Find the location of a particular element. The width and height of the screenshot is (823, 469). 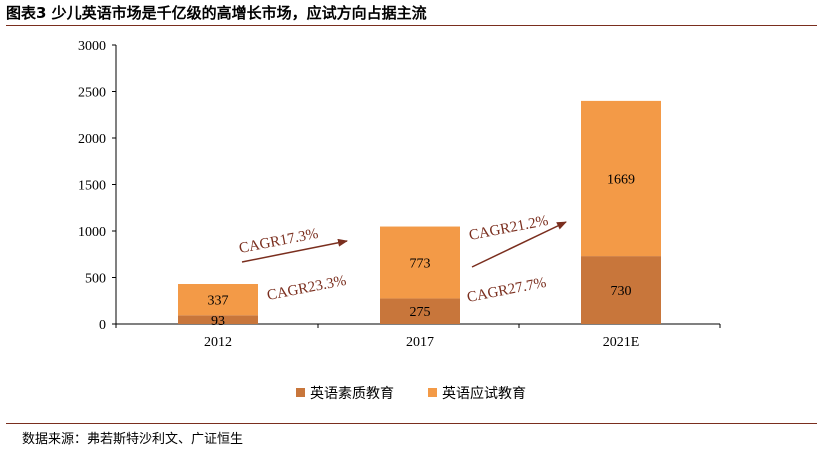

x-tick-label: 2021E is located at coordinates (621, 342).